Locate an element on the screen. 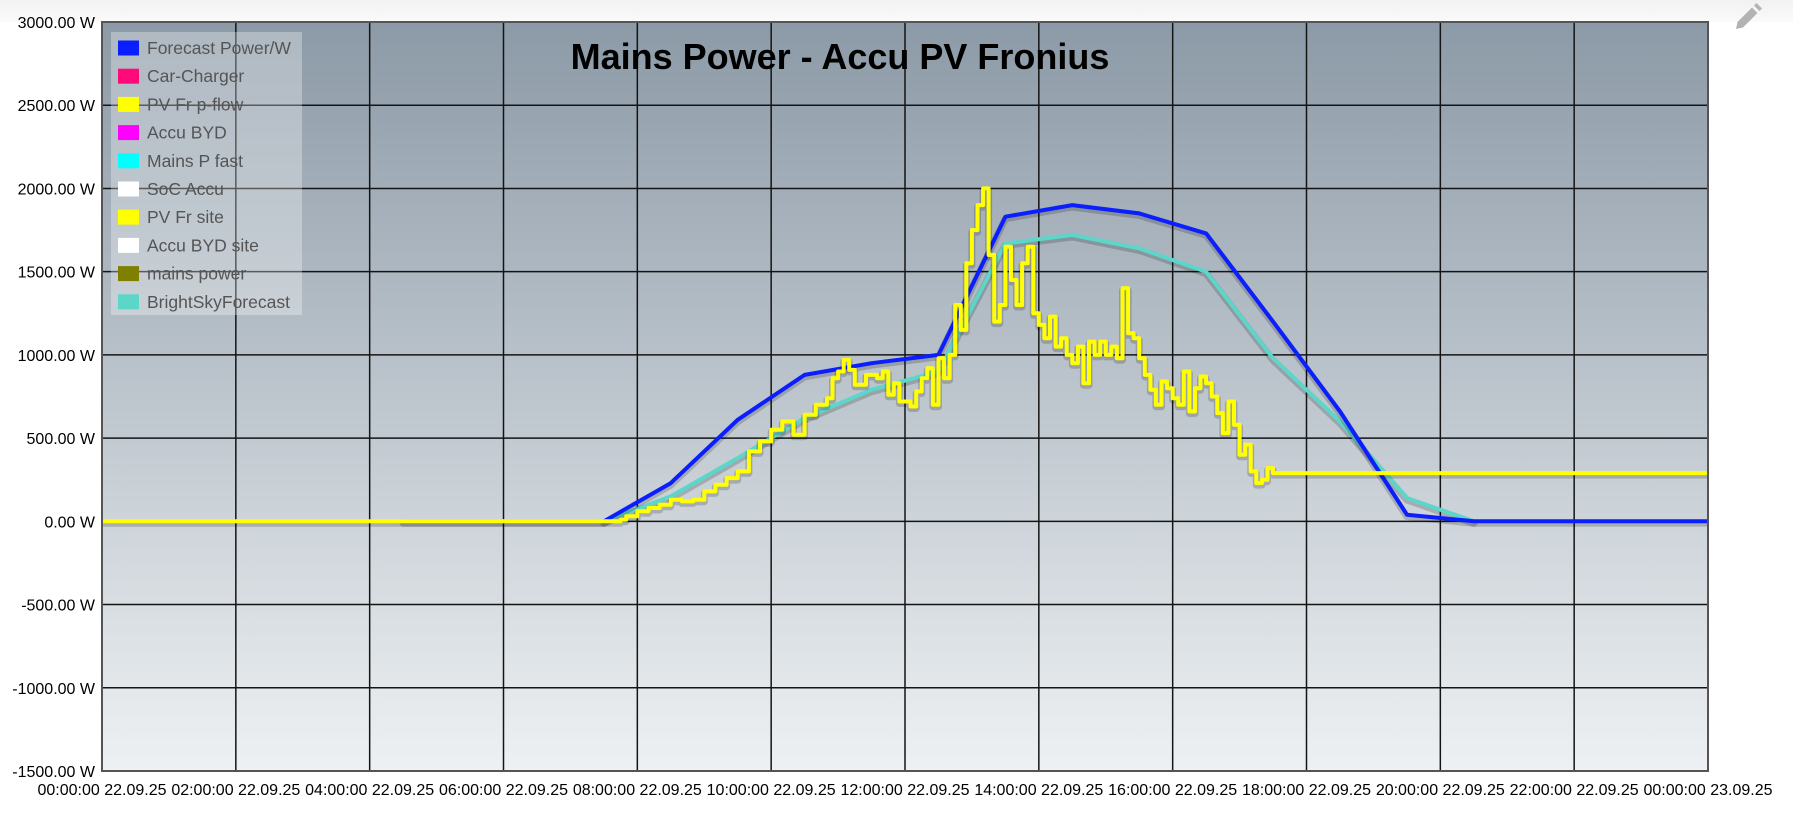  x-tick-label: 04:00:00 22.09.25 is located at coordinates (369, 790).